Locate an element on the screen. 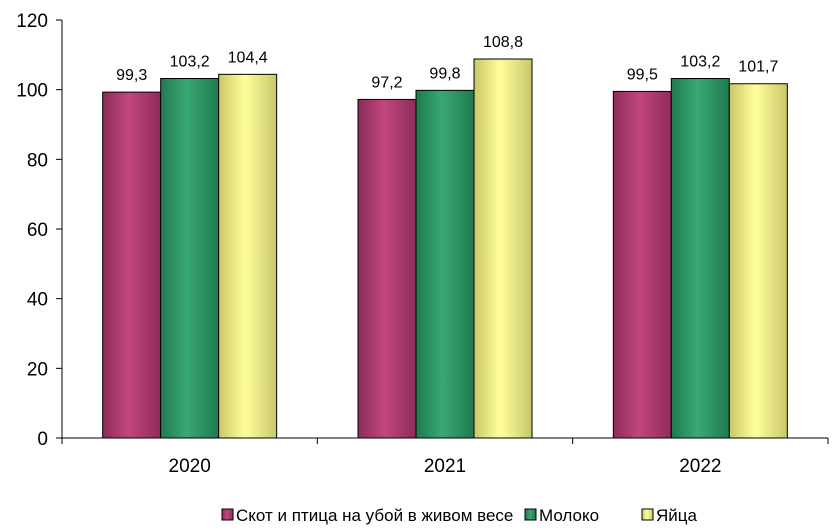 This screenshot has height=531, width=834. x-tick-label: 2022 is located at coordinates (700, 466).